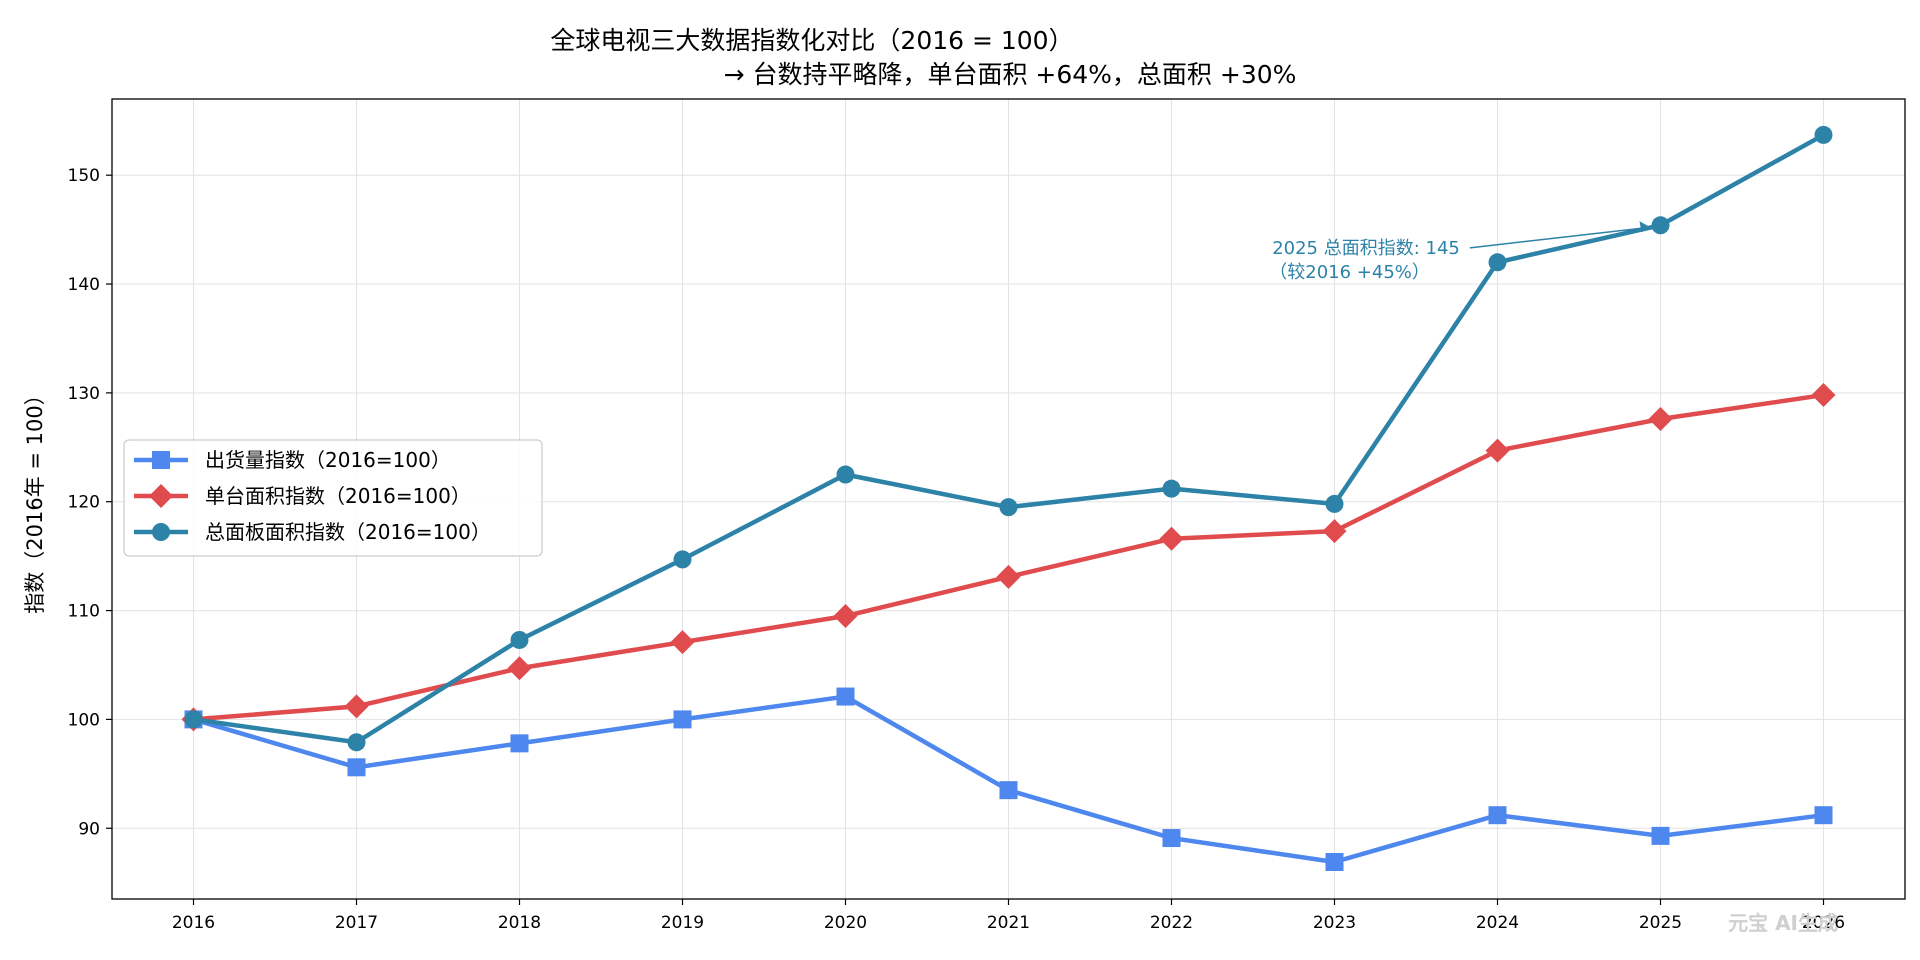  Describe the element at coordinates (35, 498) in the screenshot. I see `y-axis-label: 指数（2016年 = 100）` at that location.